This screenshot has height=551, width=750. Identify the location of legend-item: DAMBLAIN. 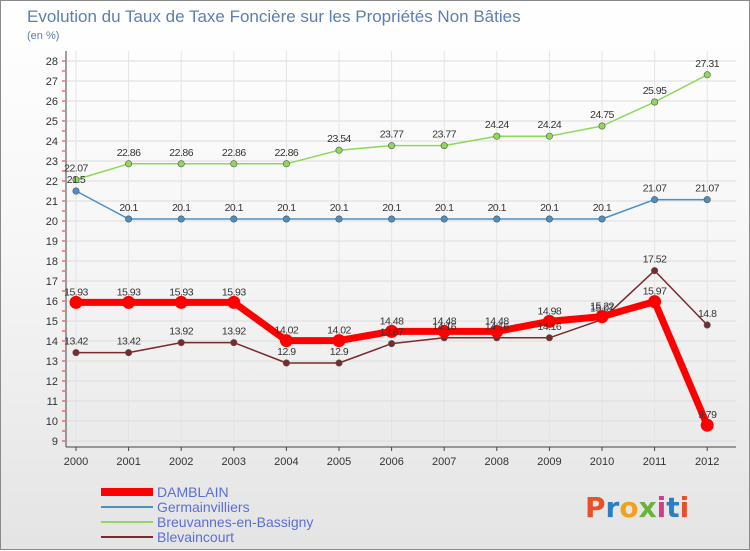
(251, 492).